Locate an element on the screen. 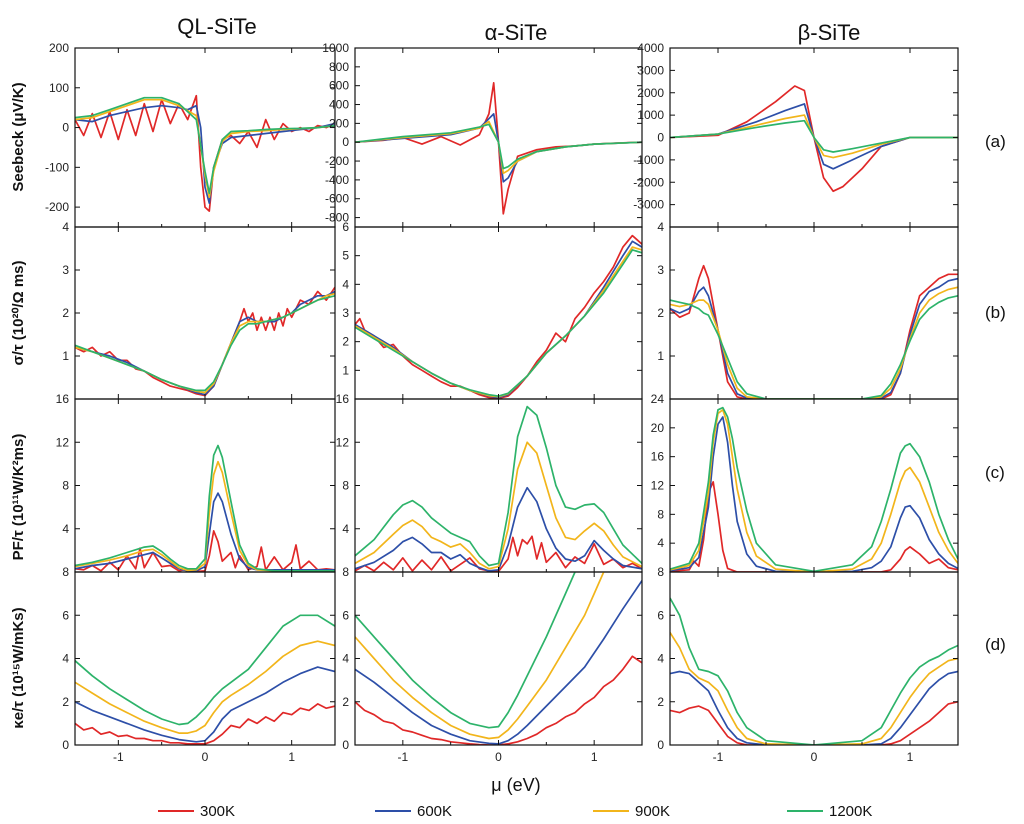 This screenshot has width=1024, height=824. panel-r1-c1: 1 2 3 4 5 6 is located at coordinates (492, 310).